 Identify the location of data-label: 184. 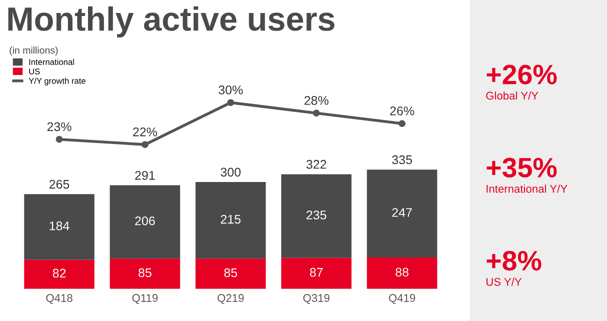
(60, 225).